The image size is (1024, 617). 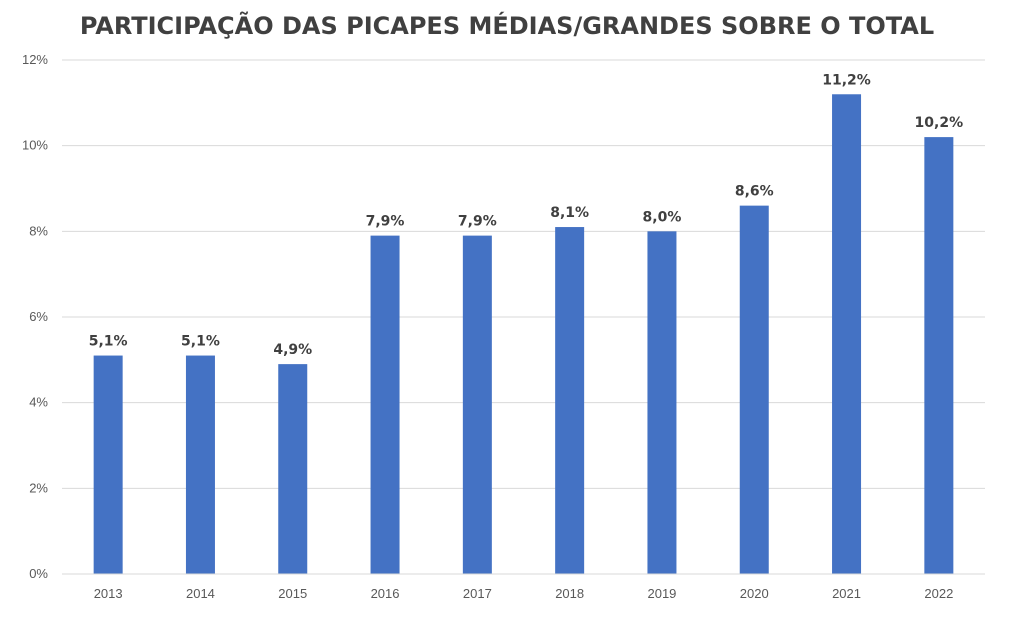 What do you see at coordinates (569, 593) in the screenshot?
I see `x-tick-label: 2018` at bounding box center [569, 593].